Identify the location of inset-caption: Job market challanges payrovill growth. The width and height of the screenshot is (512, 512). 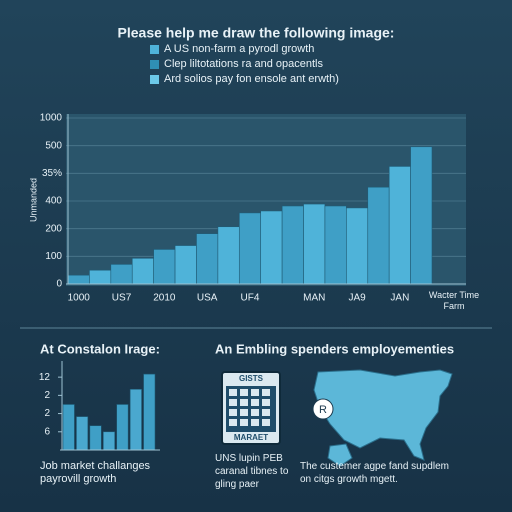
(95, 472).